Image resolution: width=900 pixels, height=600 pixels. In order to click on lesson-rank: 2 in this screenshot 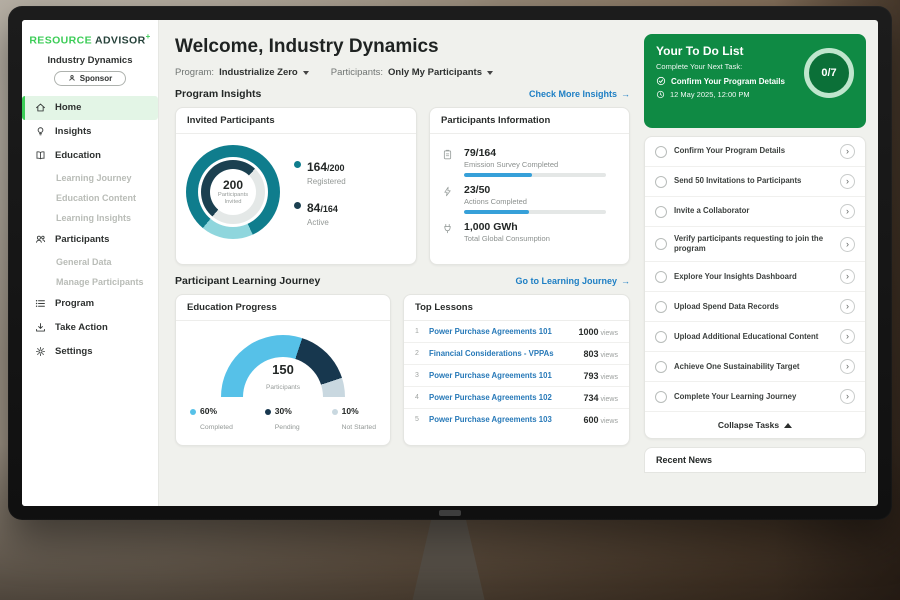, I will do `click(417, 353)`.